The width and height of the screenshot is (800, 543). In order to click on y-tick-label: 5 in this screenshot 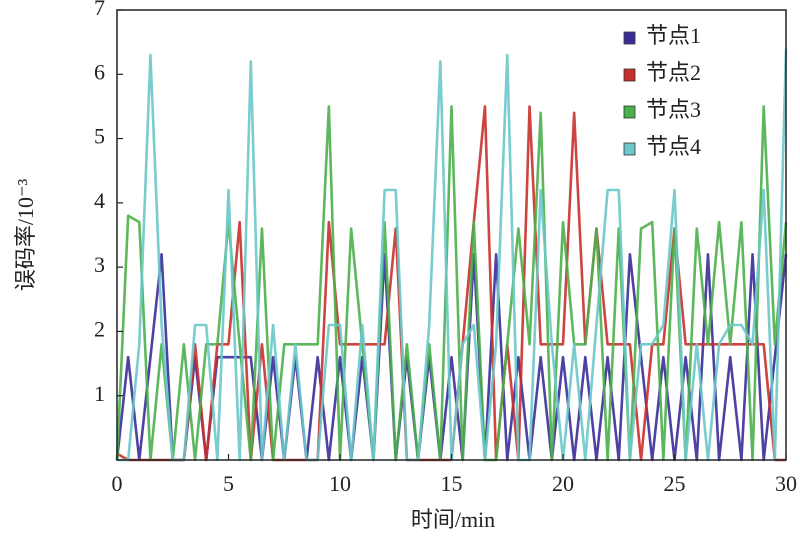, I will do `click(99, 136)`.